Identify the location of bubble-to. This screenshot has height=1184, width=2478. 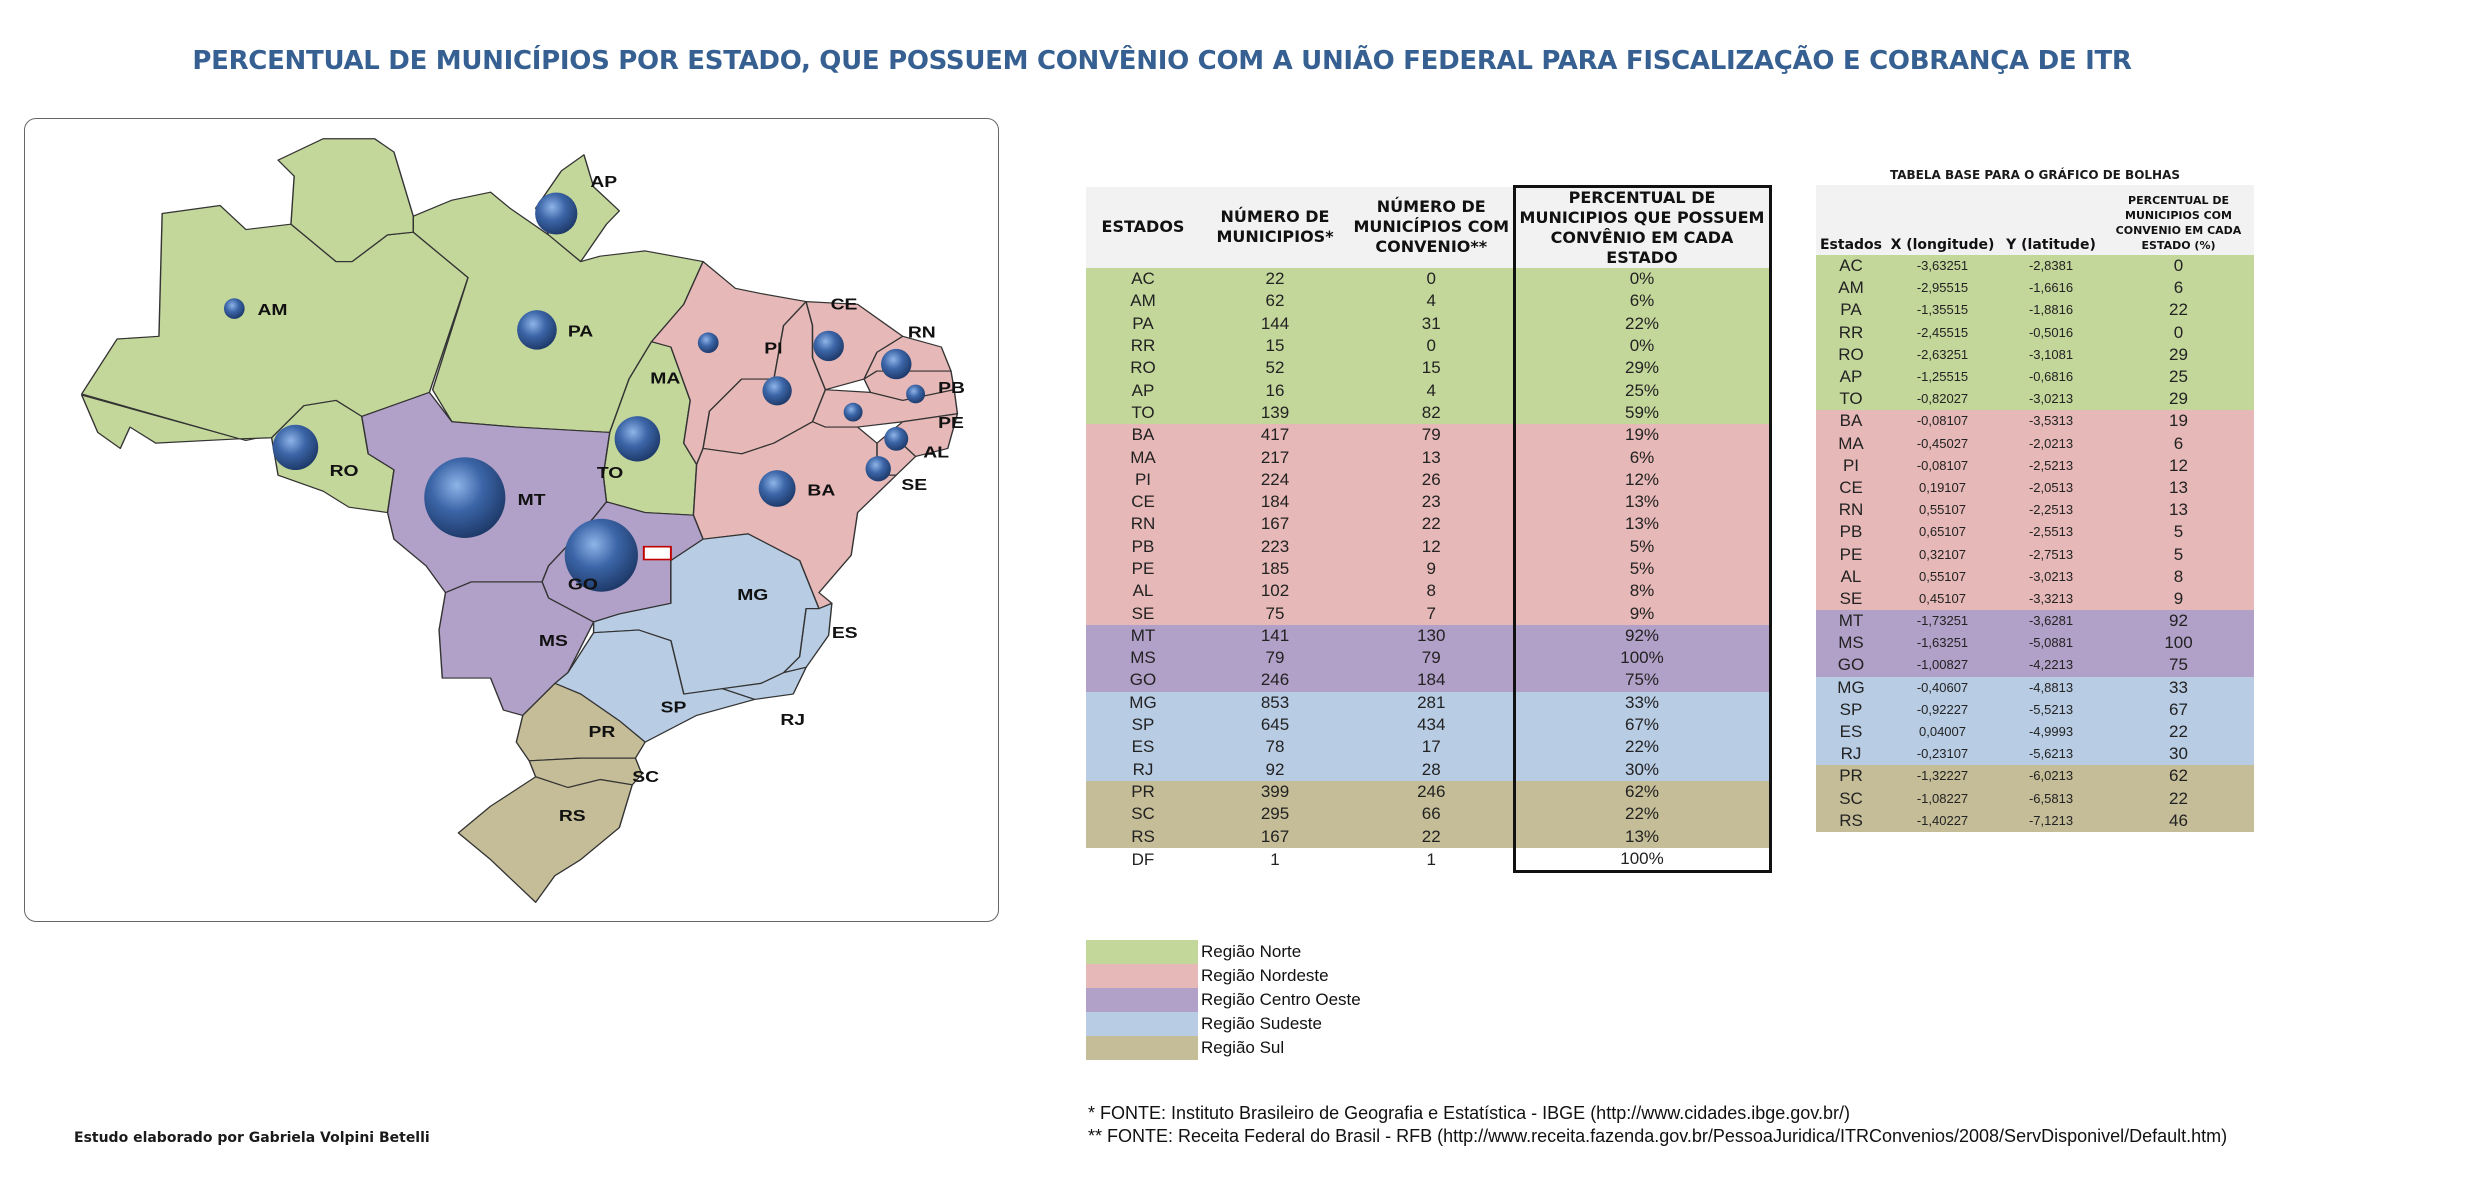
(637, 439).